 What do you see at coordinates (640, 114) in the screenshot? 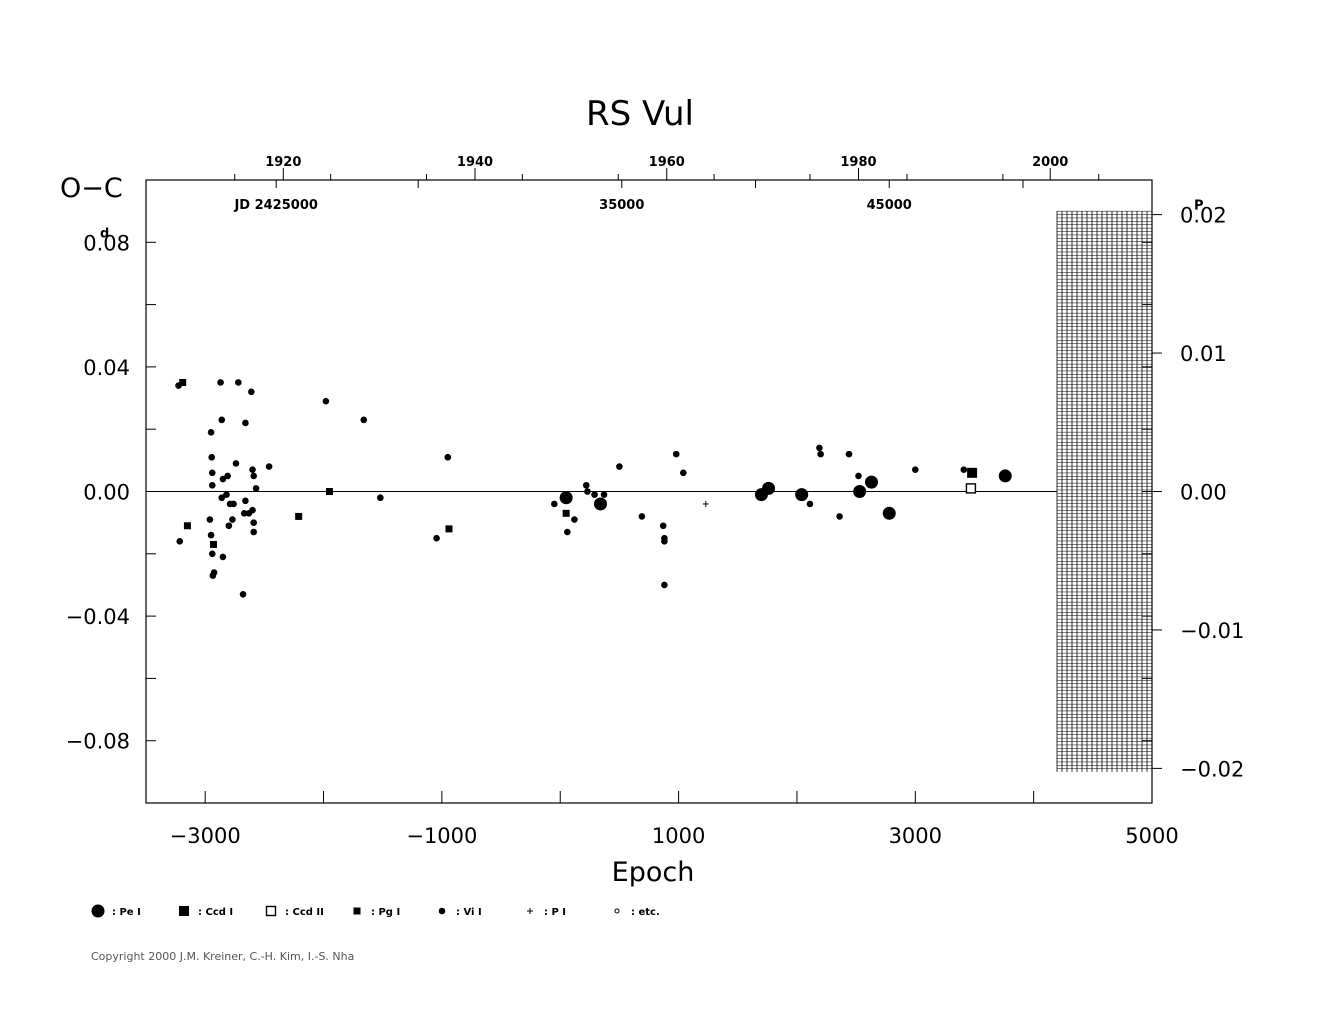
I see `chart-title: RS Vul` at bounding box center [640, 114].